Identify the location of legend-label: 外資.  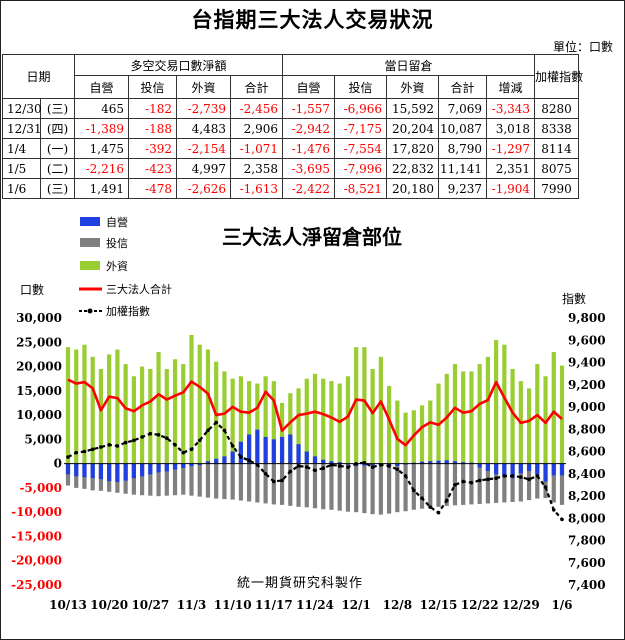
(117, 266).